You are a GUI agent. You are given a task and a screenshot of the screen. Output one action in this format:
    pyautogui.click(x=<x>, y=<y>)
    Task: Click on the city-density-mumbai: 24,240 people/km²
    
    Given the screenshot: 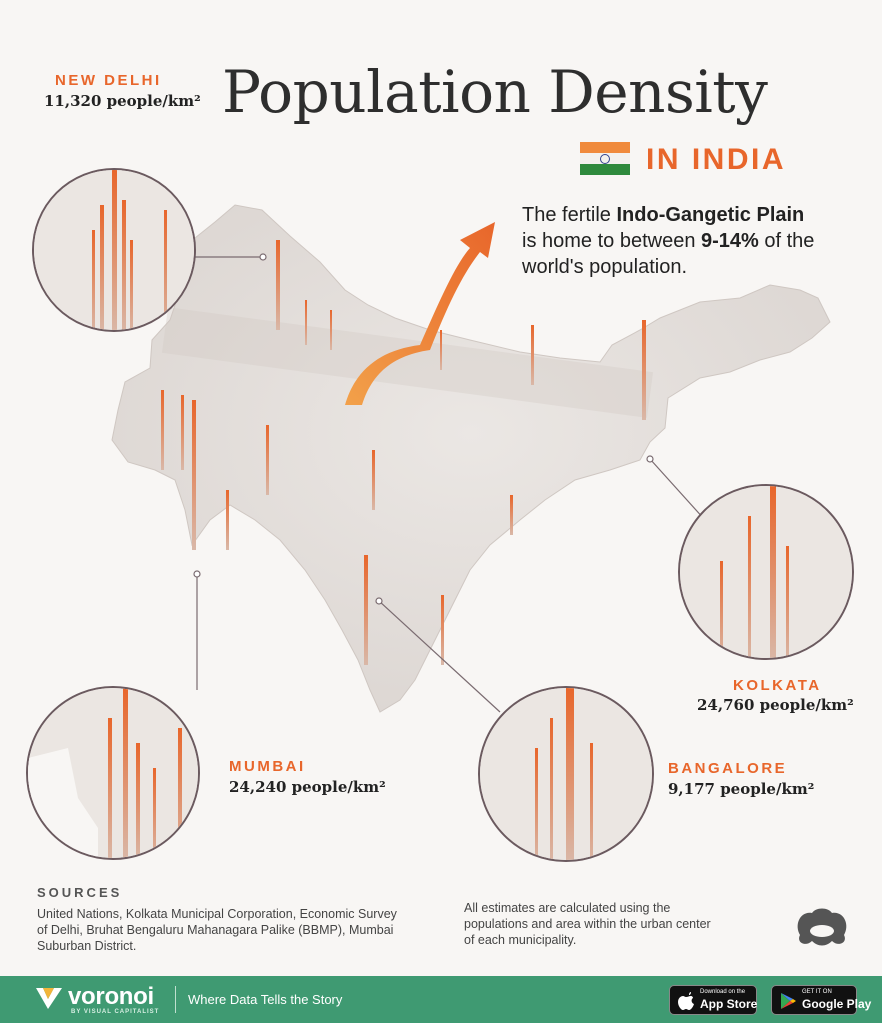 What is the action you would take?
    pyautogui.click(x=307, y=787)
    